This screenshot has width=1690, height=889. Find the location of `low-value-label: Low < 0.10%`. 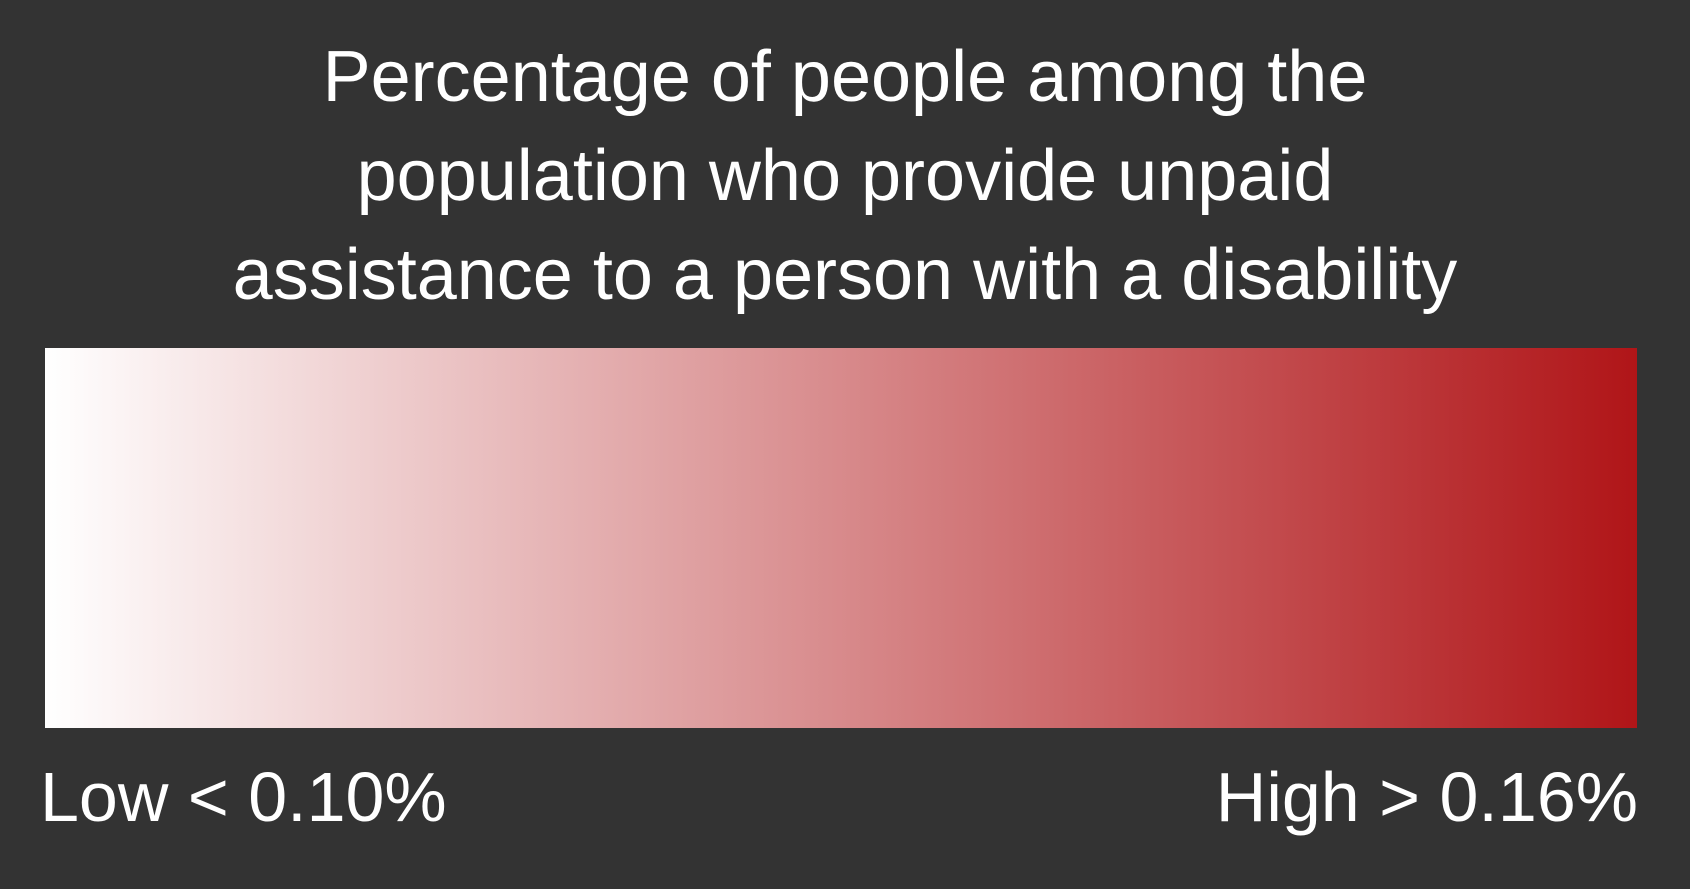

low-value-label: Low < 0.10% is located at coordinates (243, 797).